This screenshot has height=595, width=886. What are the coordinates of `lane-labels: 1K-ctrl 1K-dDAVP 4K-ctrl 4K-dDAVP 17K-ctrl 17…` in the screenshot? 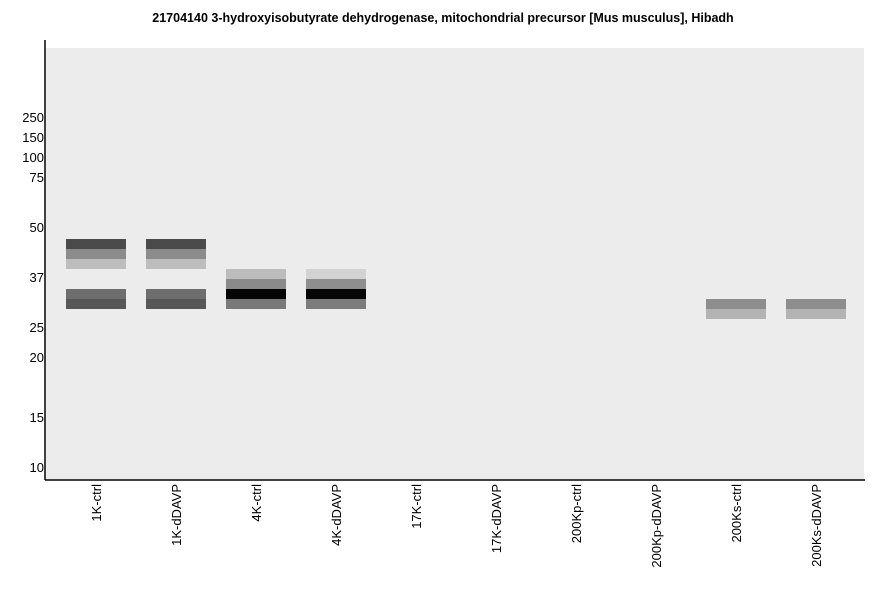 It's located at (456, 526).